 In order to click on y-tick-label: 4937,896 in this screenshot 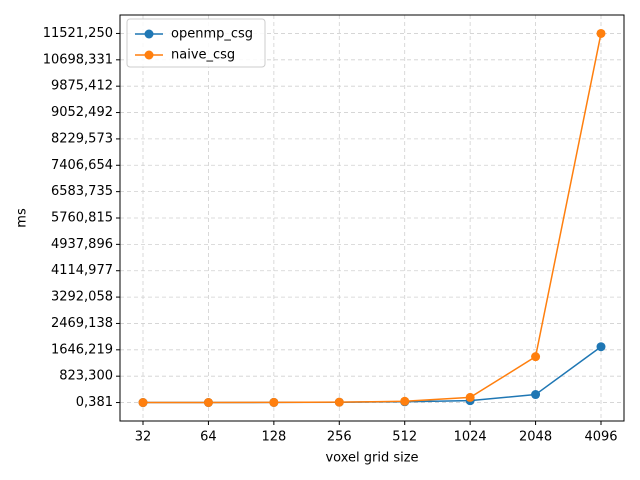, I will do `click(82, 244)`.